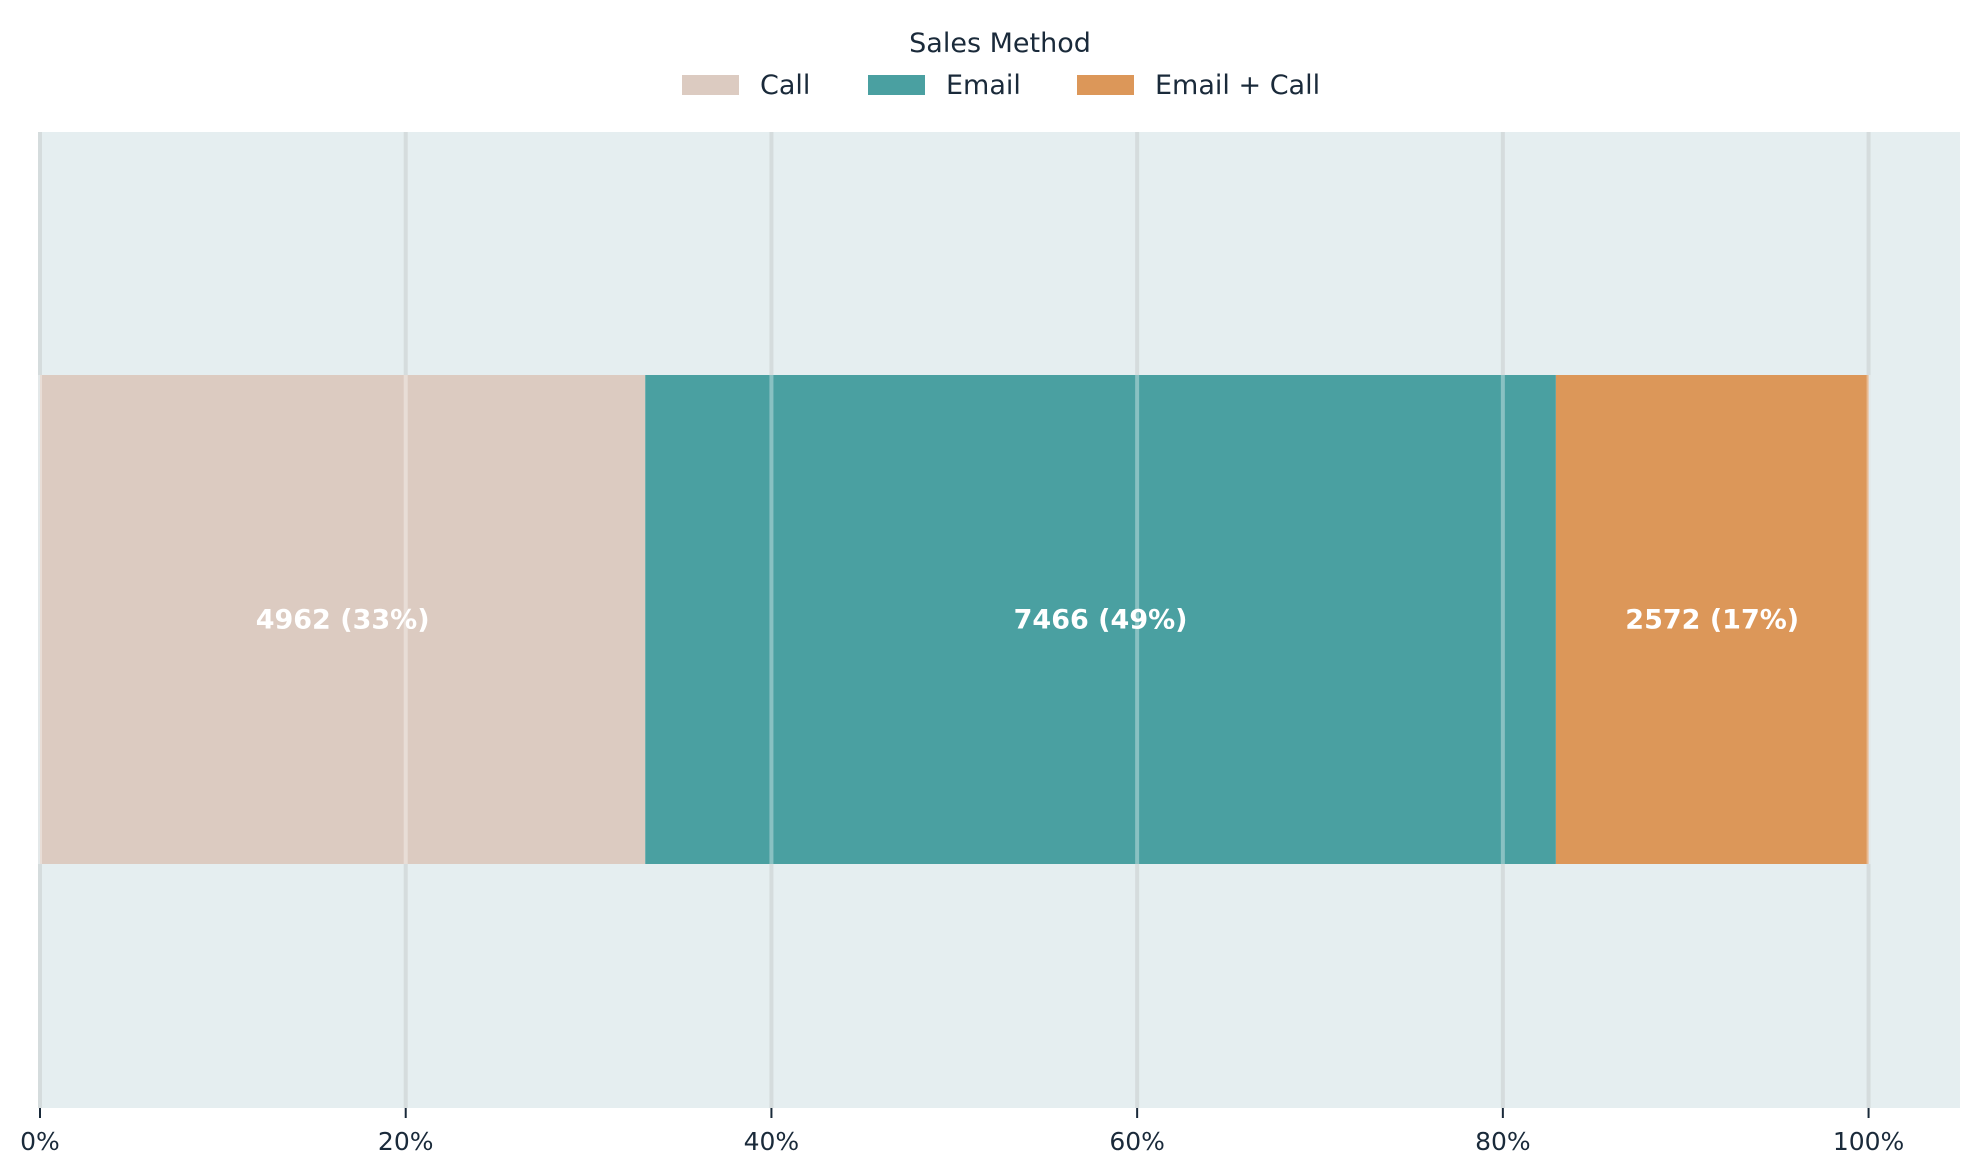  What do you see at coordinates (710, 85) in the screenshot?
I see `legend-swatch-call` at bounding box center [710, 85].